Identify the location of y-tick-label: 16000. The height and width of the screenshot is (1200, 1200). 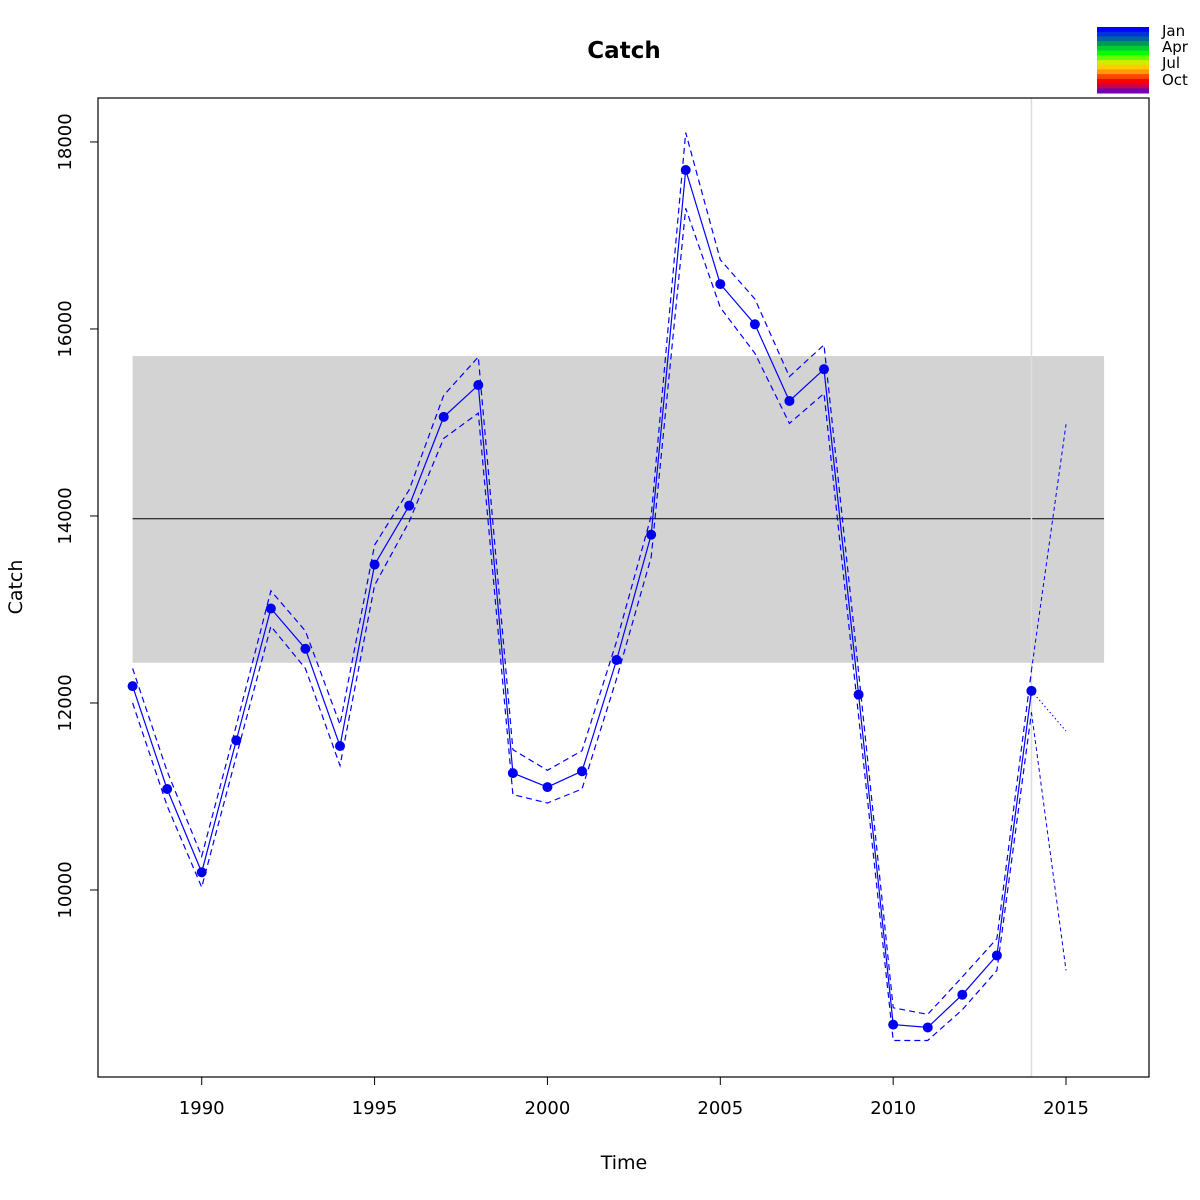
(65, 328).